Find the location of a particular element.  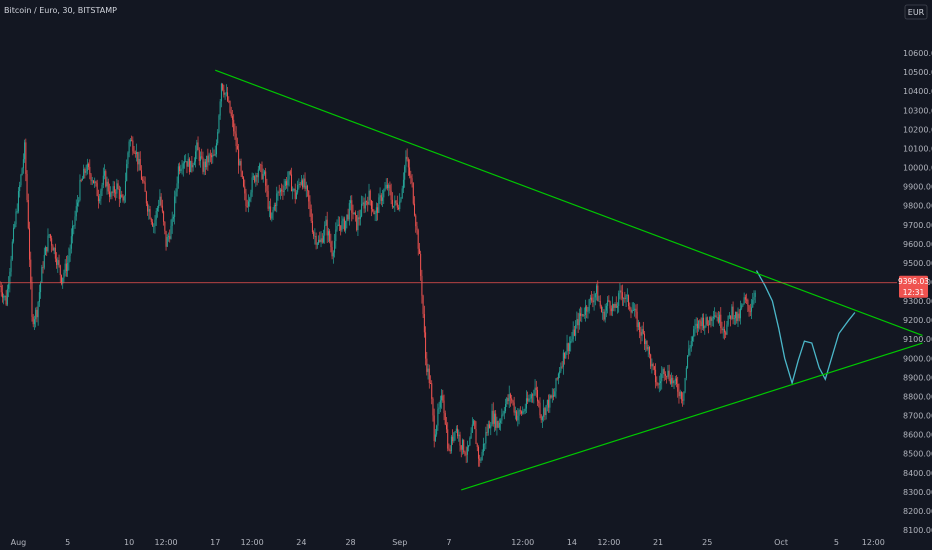

price-tick-label: 10100.00 is located at coordinates (917, 148).